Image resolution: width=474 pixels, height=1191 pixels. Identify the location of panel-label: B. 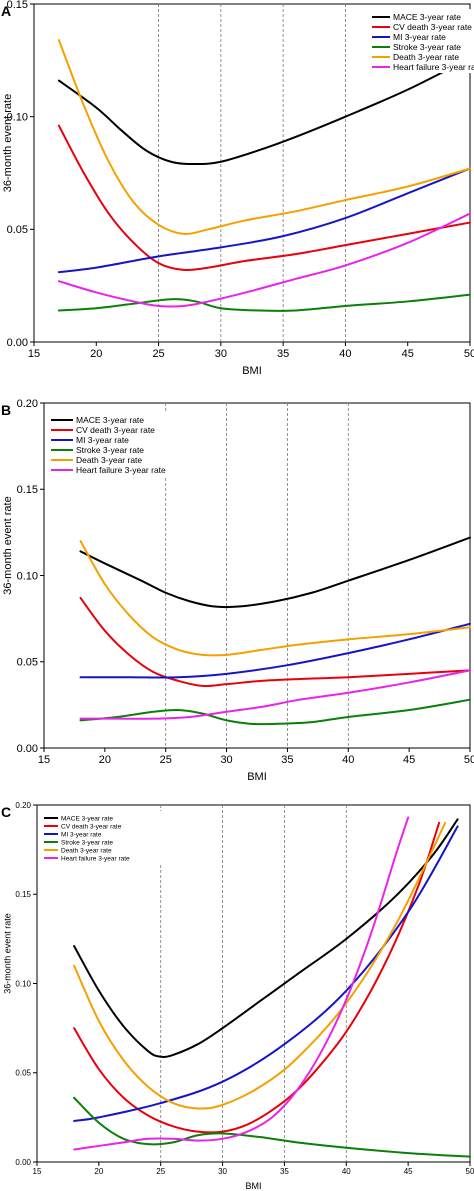
(6, 410).